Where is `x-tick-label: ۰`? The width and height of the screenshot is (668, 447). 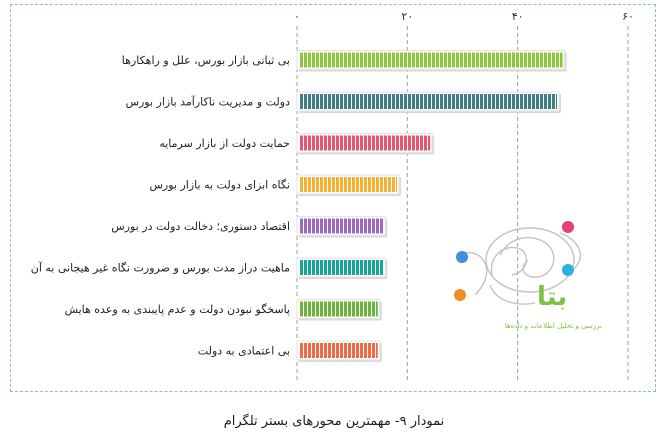 x-tick-label: ۰ is located at coordinates (297, 16).